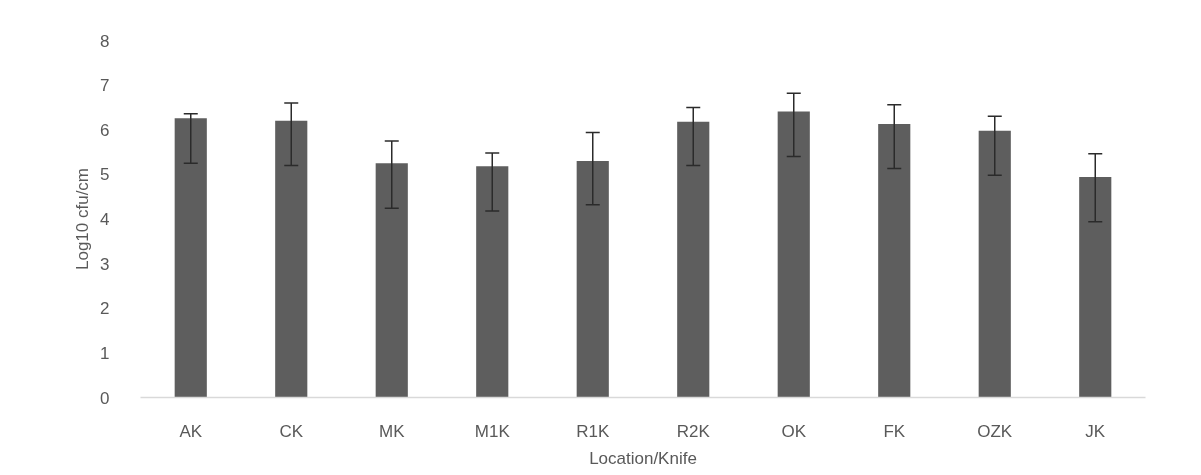  Describe the element at coordinates (794, 431) in the screenshot. I see `x-tick-label: OK` at that location.